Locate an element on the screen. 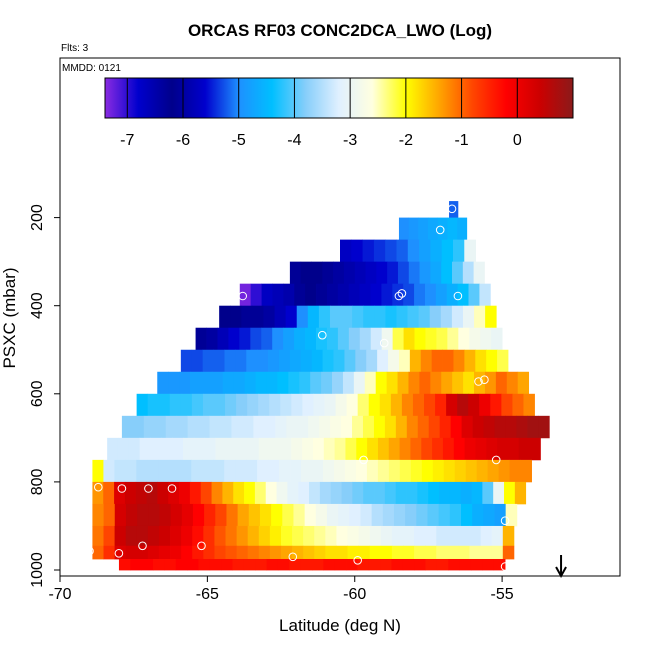 Image resolution: width=650 pixels, height=650 pixels. y-axis-label: PSXC (mbar) is located at coordinates (9, 317).